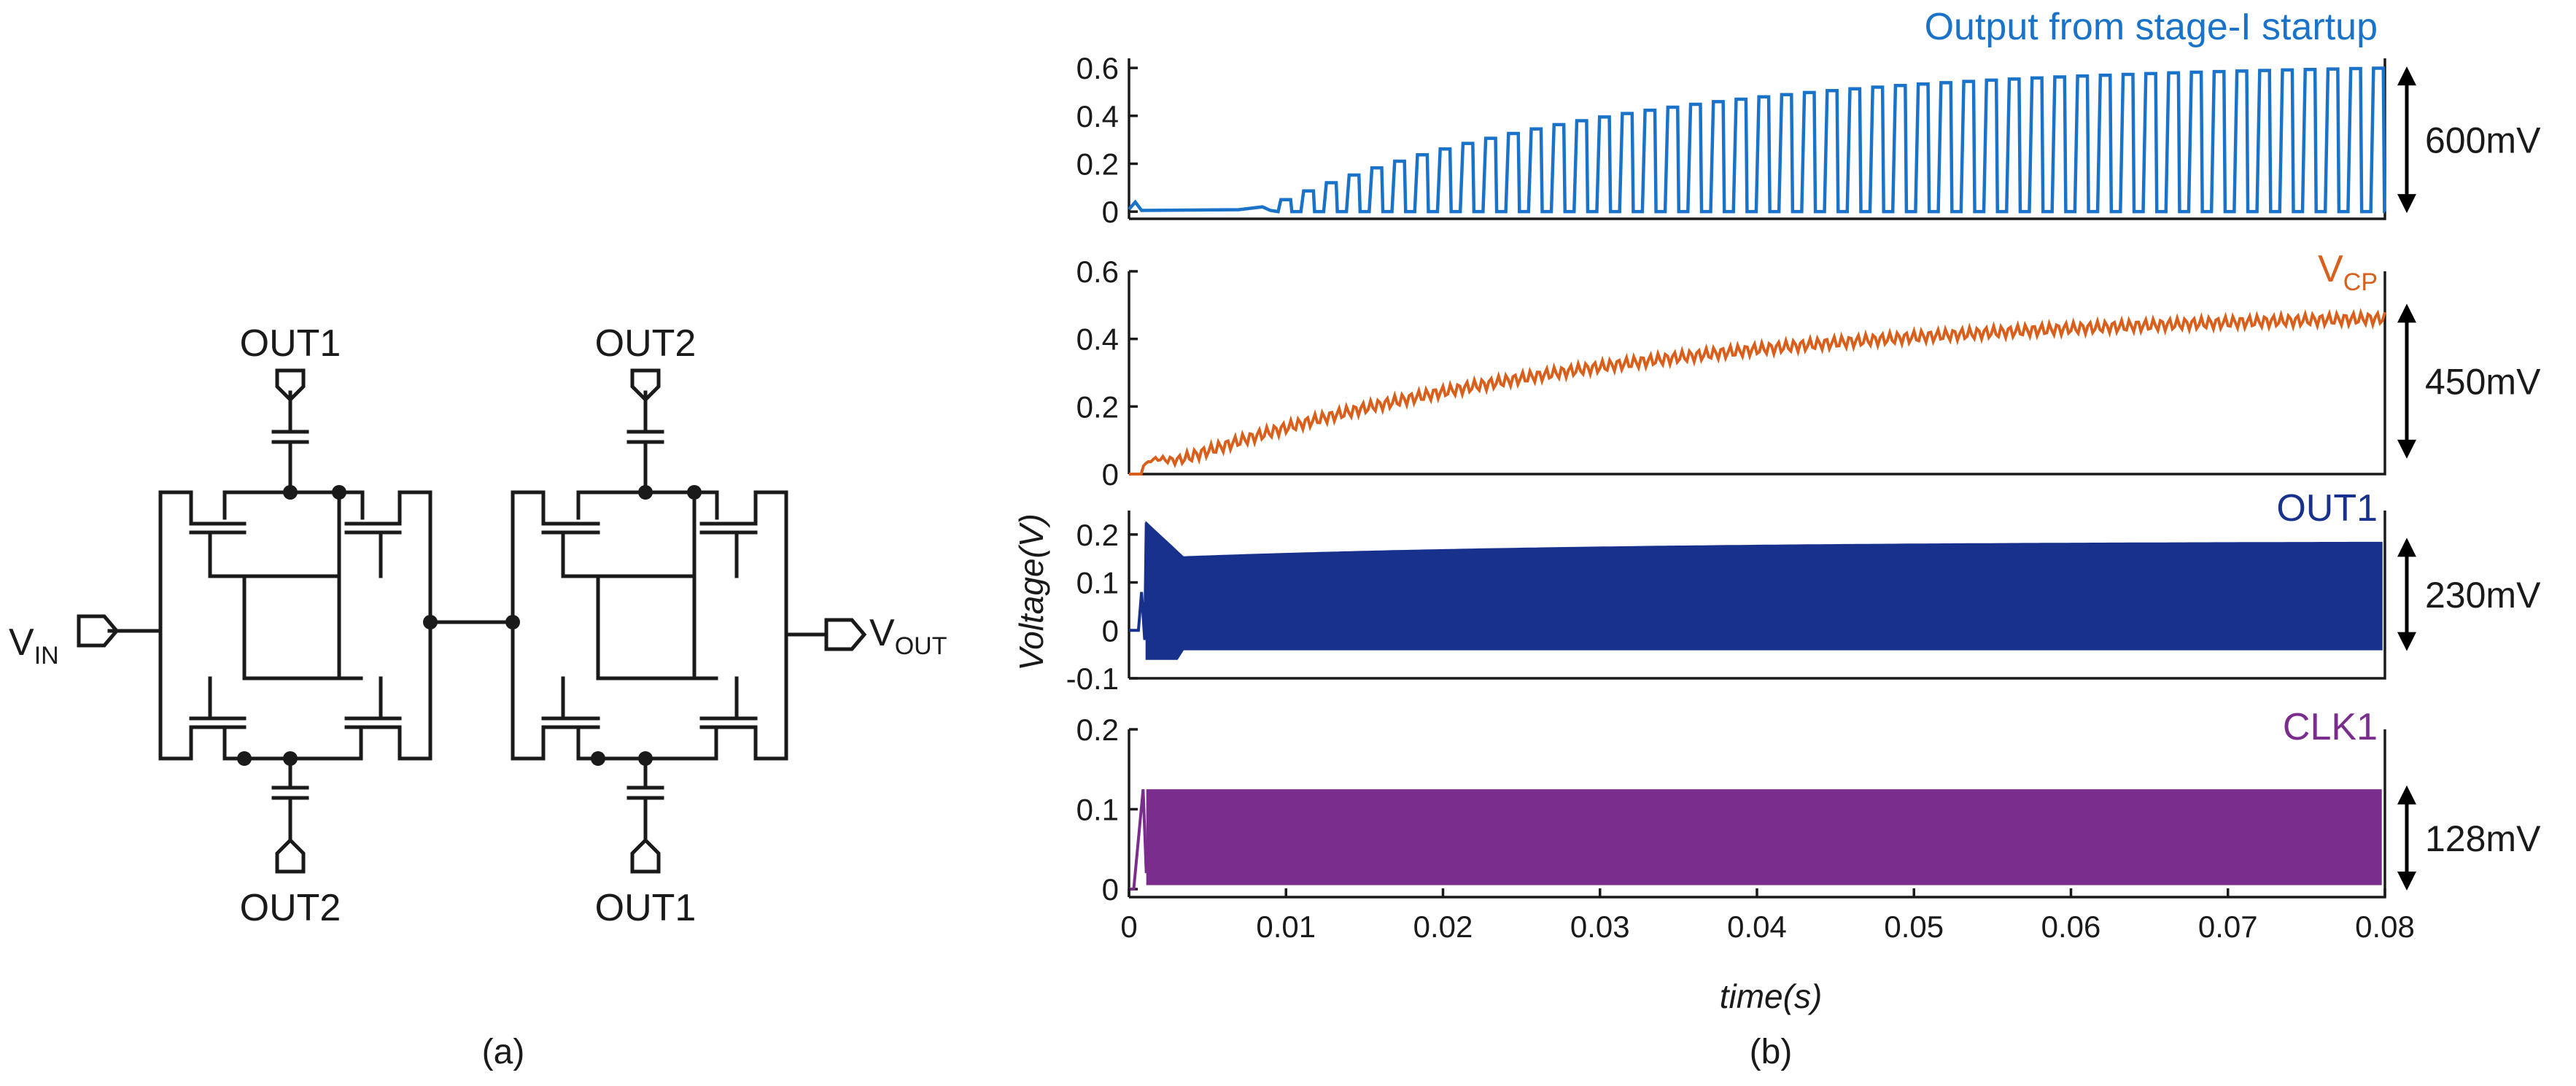  I want to click on series-label-main: V, so click(2330, 269).